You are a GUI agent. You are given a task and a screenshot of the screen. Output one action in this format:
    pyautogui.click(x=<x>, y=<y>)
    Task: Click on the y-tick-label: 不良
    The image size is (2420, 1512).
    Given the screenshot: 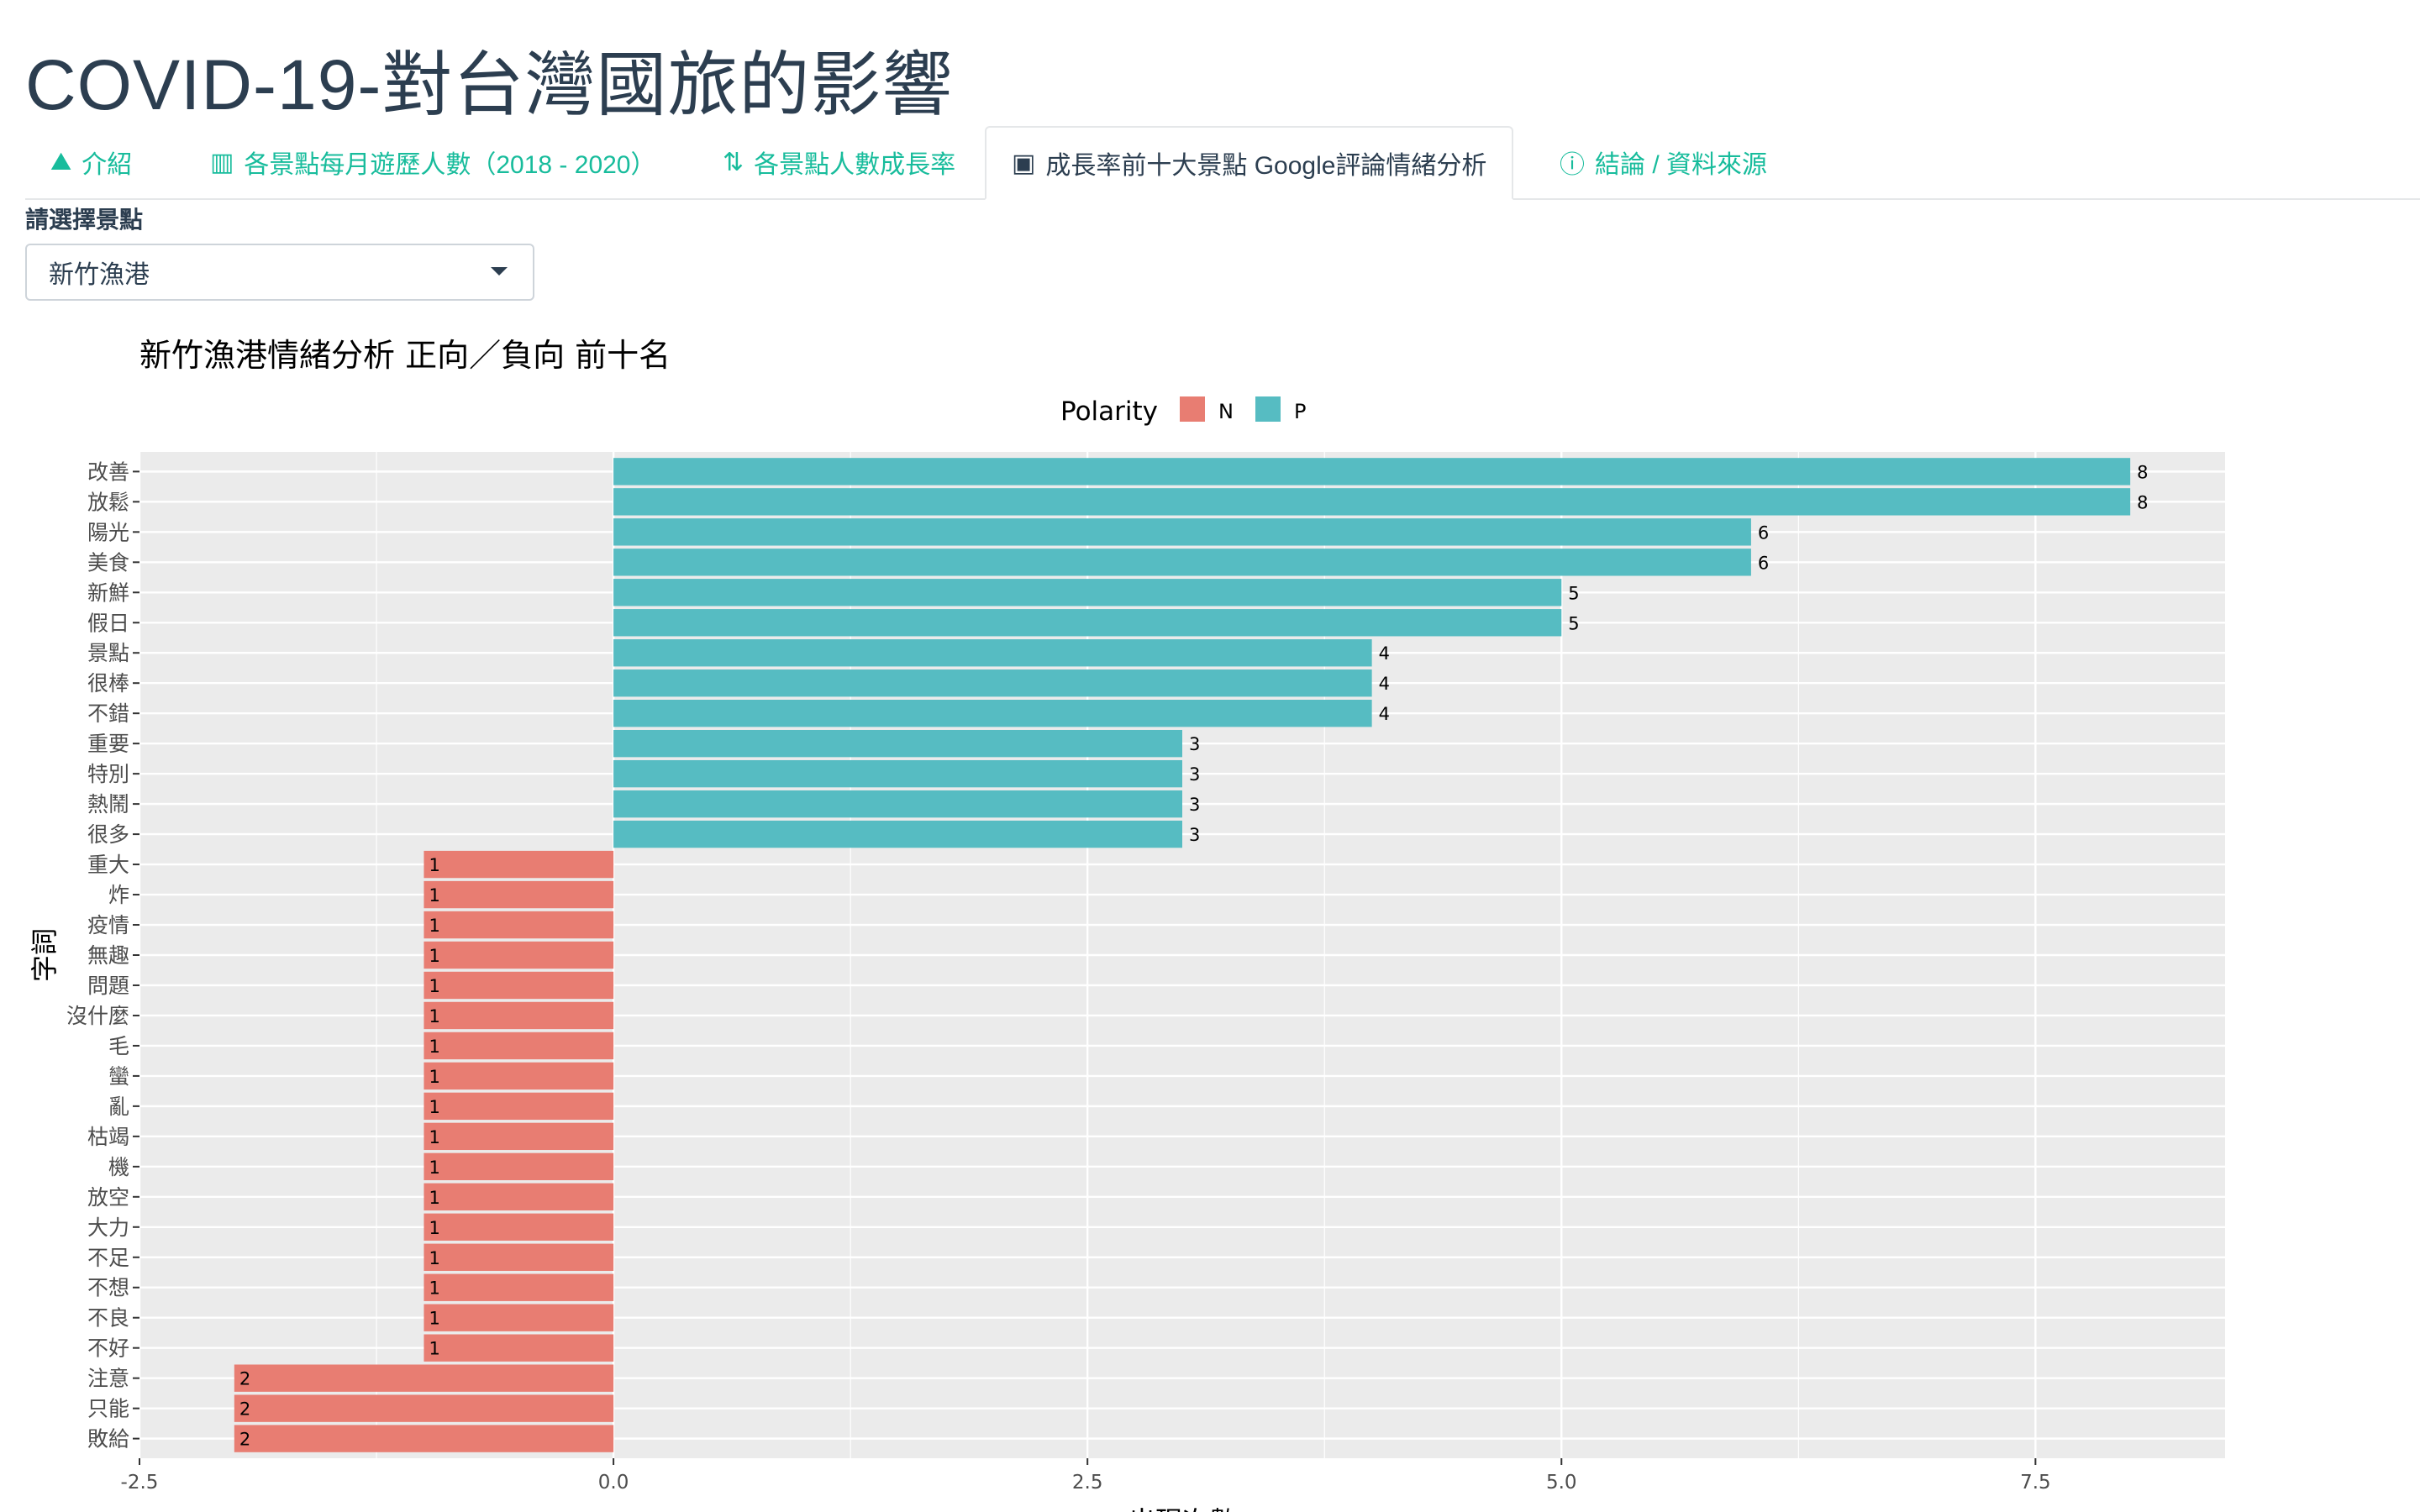 What is the action you would take?
    pyautogui.click(x=108, y=1318)
    